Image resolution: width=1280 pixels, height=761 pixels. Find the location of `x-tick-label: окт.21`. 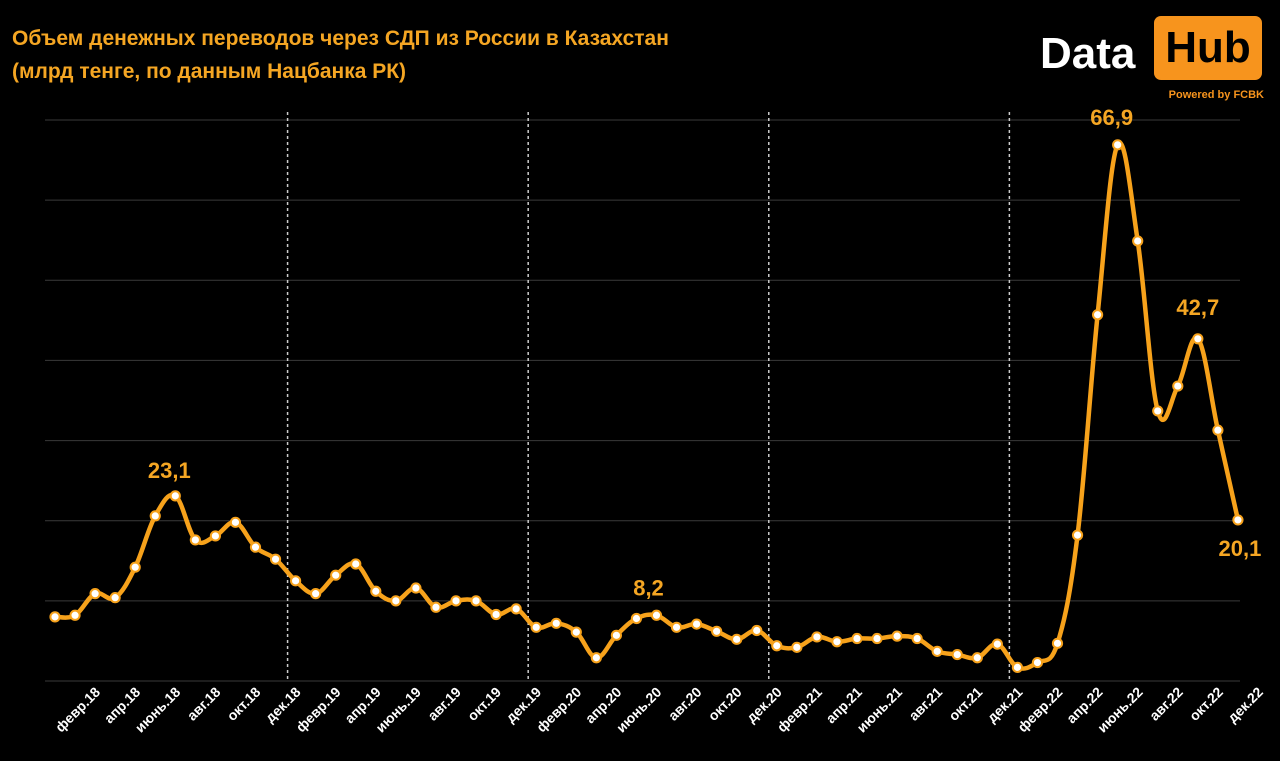

x-tick-label: окт.21 is located at coordinates (965, 704).